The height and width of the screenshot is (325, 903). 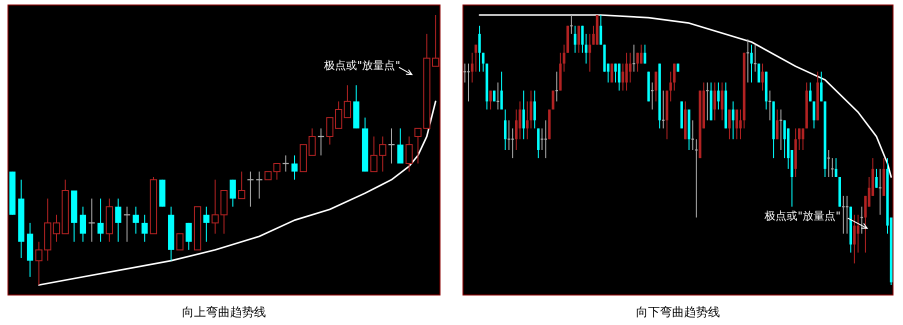 What do you see at coordinates (678, 312) in the screenshot?
I see `text: 向下弯曲趋势线` at bounding box center [678, 312].